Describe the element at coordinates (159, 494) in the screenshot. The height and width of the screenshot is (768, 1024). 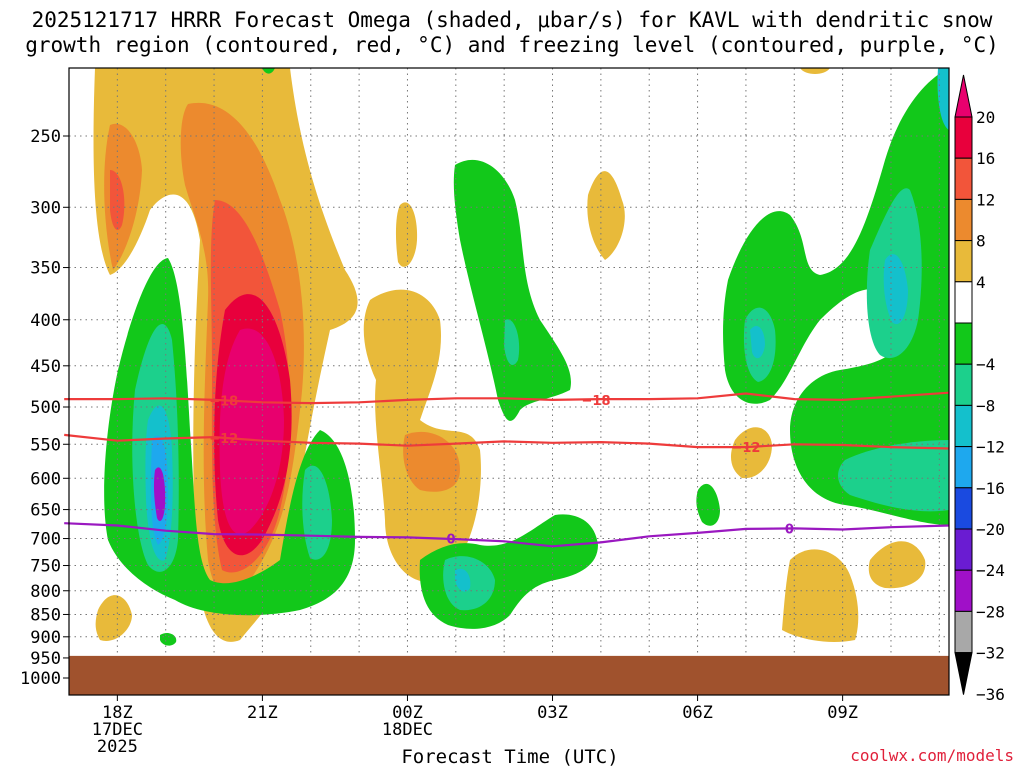
I see `omega-band-neg28-to-neg32` at that location.